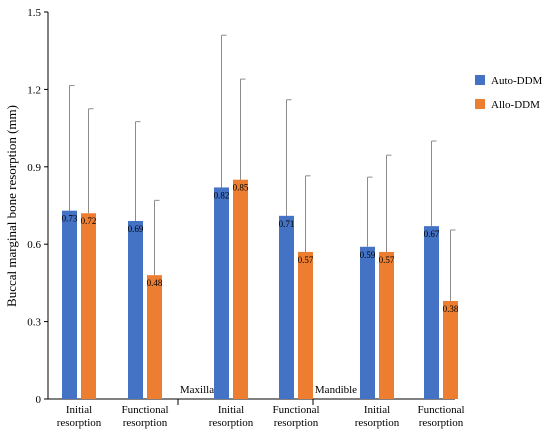 The height and width of the screenshot is (432, 550). What do you see at coordinates (11, 206) in the screenshot?
I see `y-axis-label: Buccal marginal bone resorption (mm)` at bounding box center [11, 206].